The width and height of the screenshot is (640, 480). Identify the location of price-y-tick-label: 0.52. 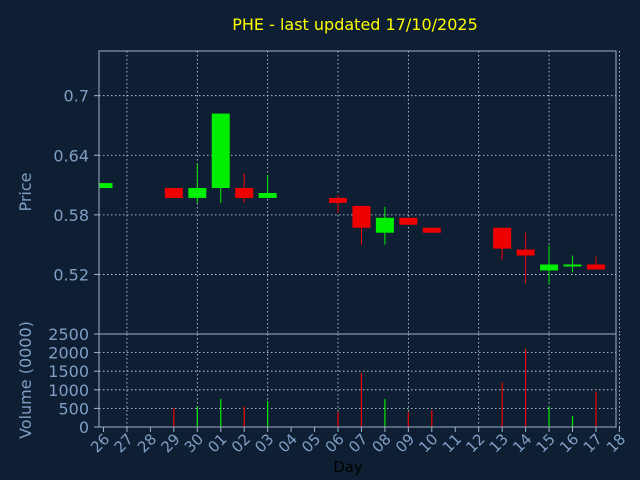
(71, 274).